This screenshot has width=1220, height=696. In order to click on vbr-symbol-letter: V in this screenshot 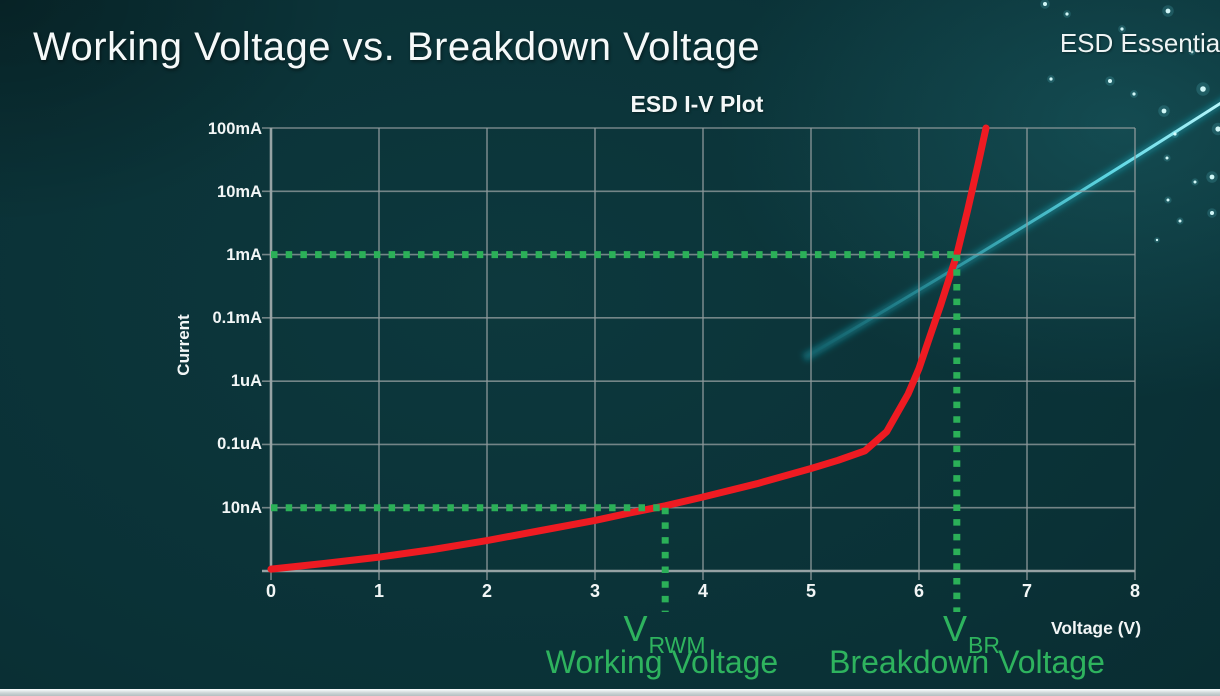, I will do `click(955, 628)`.